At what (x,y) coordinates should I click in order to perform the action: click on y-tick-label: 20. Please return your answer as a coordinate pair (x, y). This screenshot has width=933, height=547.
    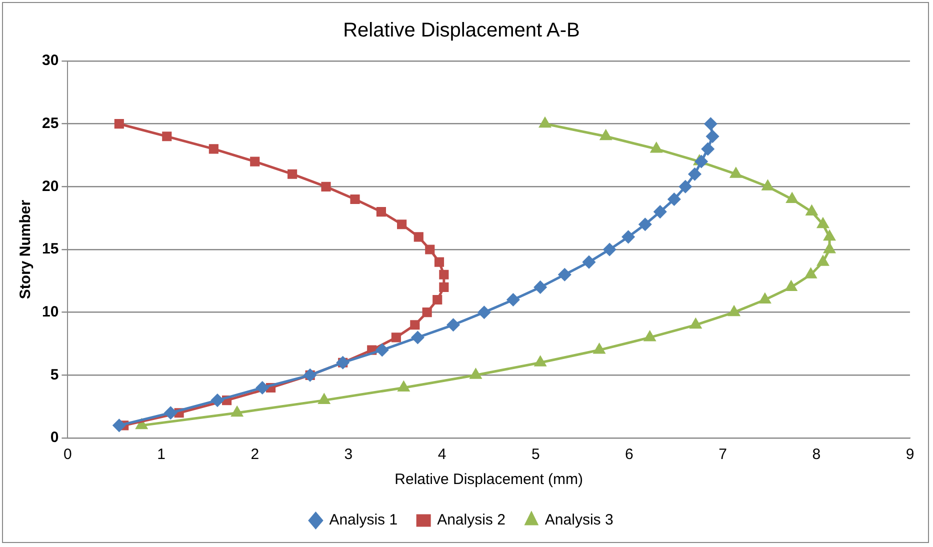
    Looking at the image, I should click on (50, 186).